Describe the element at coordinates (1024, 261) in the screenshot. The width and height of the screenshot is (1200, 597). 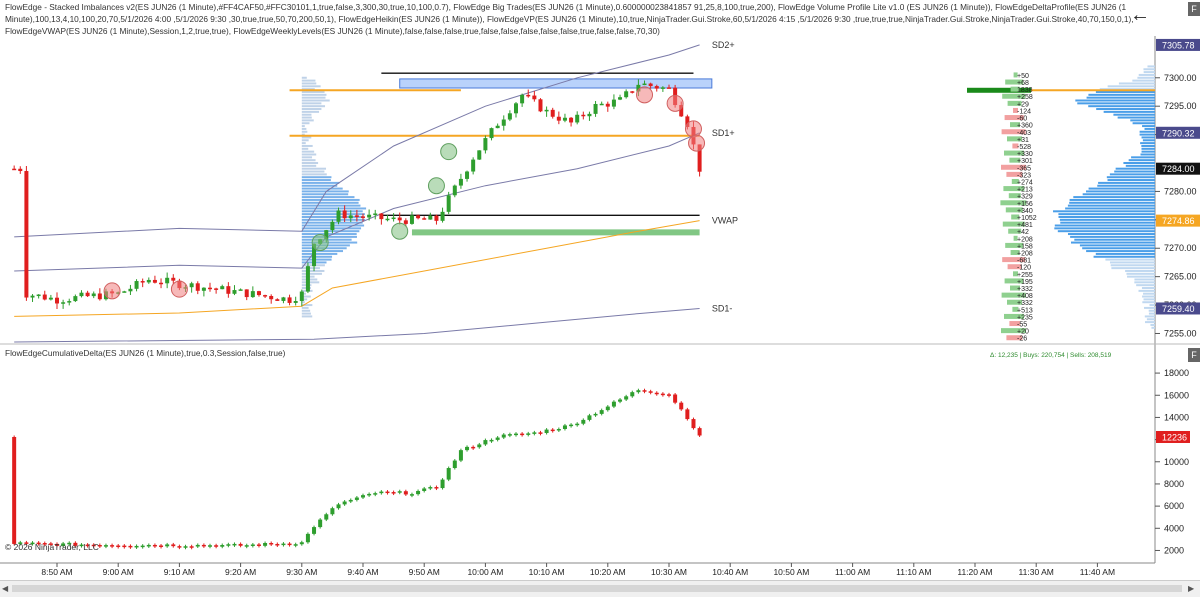
I see `delta-label: -681` at that location.